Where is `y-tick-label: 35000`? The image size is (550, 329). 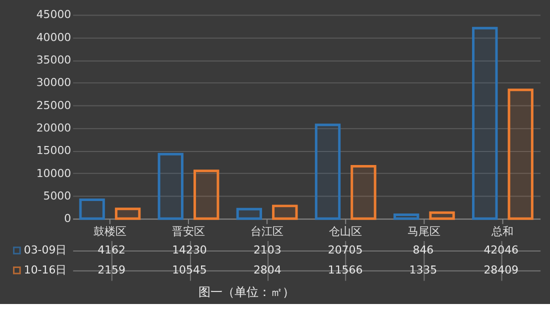
y-tick-label: 35000 is located at coordinates (54, 60).